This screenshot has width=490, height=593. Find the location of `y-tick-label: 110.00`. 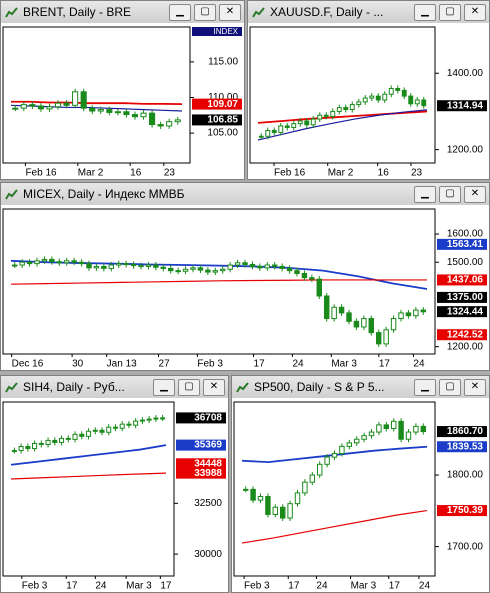

y-tick-label: 110.00 is located at coordinates (223, 97).